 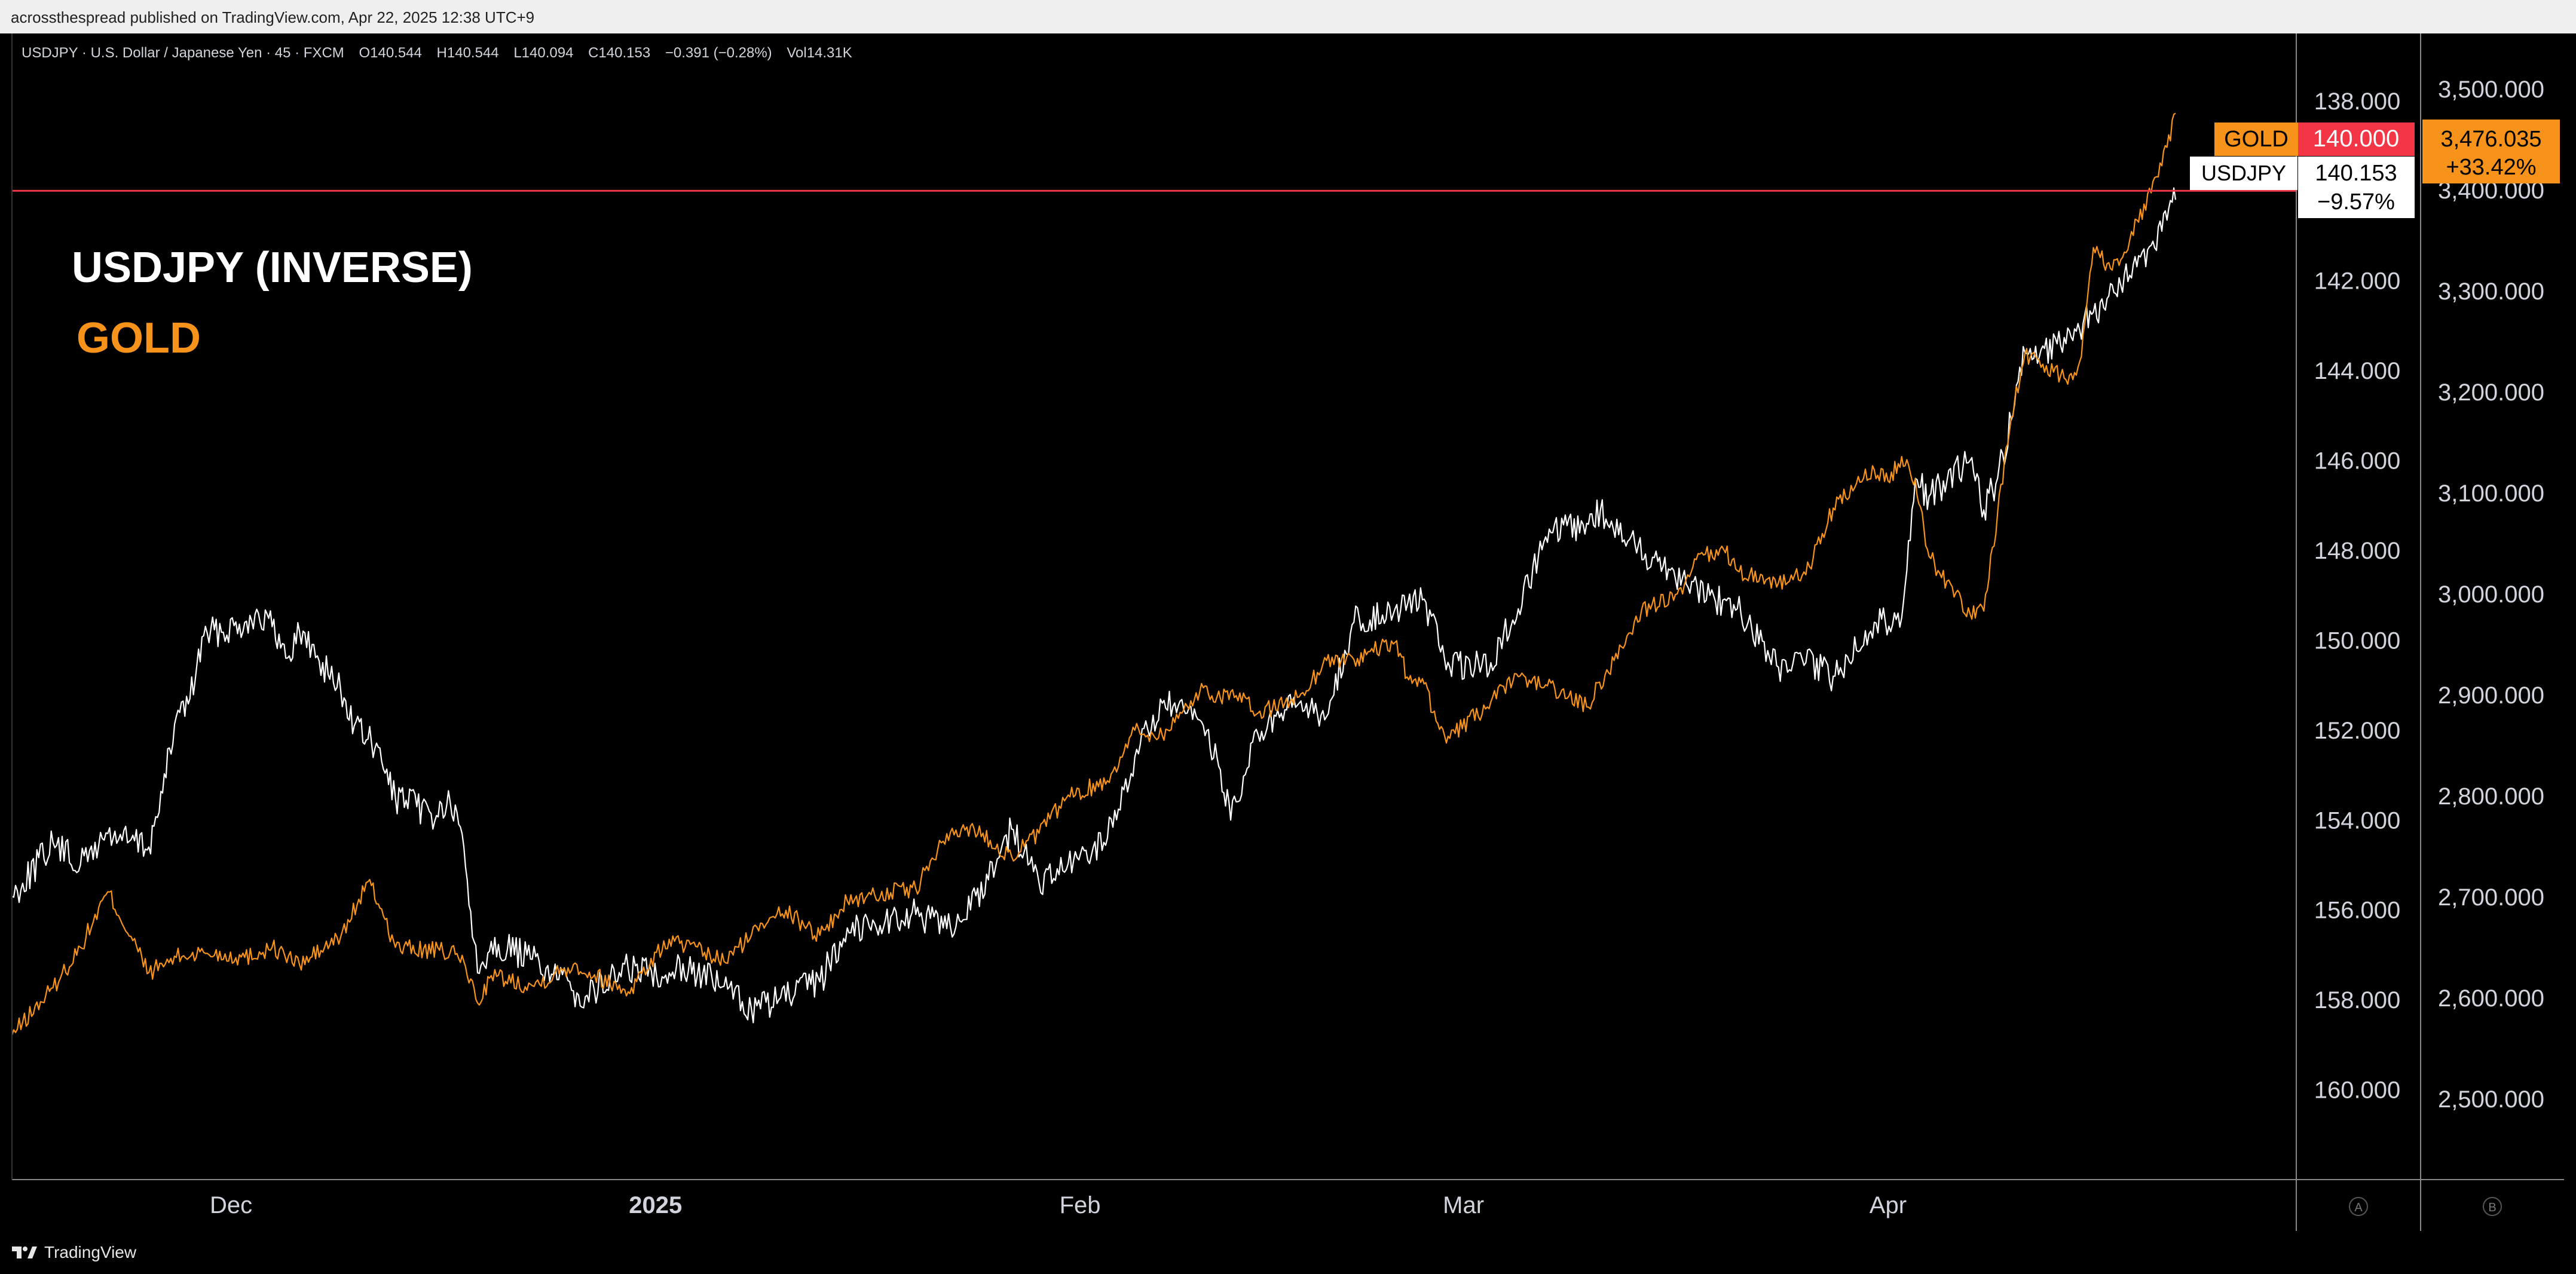 I want to click on gold-axis-tick-label: 3,000.000, so click(x=2491, y=594).